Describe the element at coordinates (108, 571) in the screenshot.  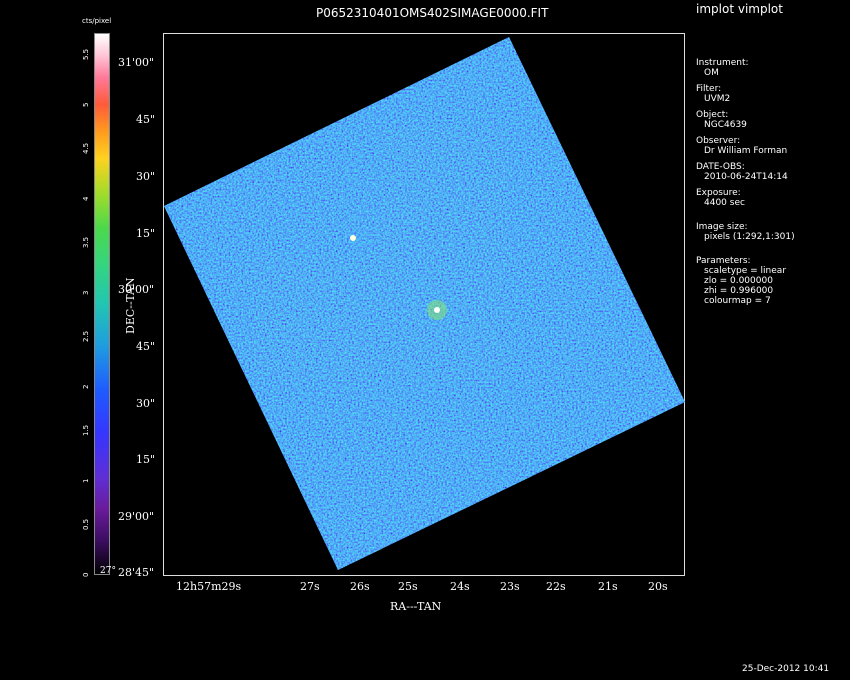
I see `ytick-corner-prefix: 27°` at that location.